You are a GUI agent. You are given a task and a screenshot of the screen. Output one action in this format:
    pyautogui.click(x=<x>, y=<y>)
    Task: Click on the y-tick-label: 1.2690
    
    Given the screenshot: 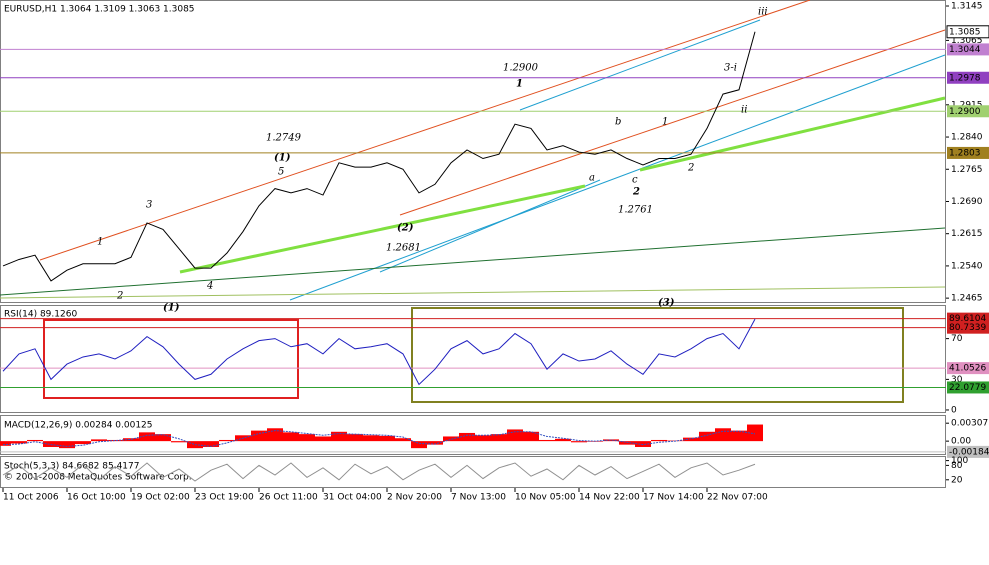 What is the action you would take?
    pyautogui.click(x=967, y=202)
    